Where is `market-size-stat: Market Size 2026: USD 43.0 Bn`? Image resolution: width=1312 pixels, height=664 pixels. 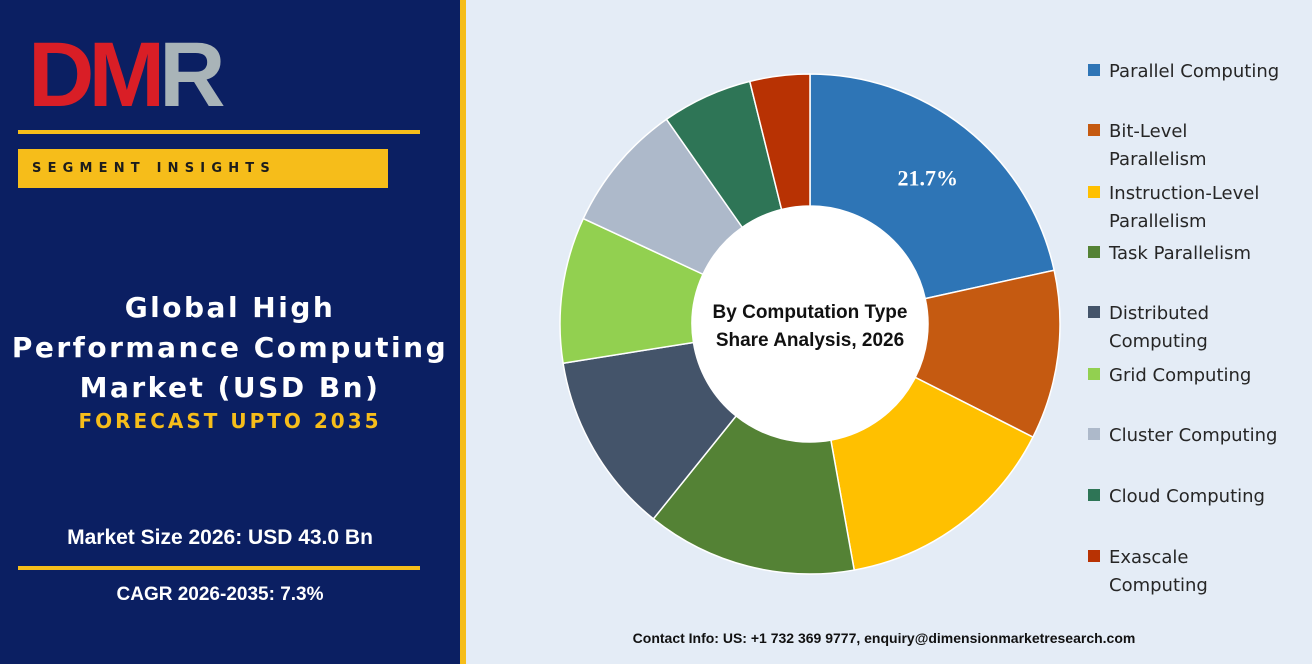 market-size-stat: Market Size 2026: USD 43.0 Bn is located at coordinates (220, 537).